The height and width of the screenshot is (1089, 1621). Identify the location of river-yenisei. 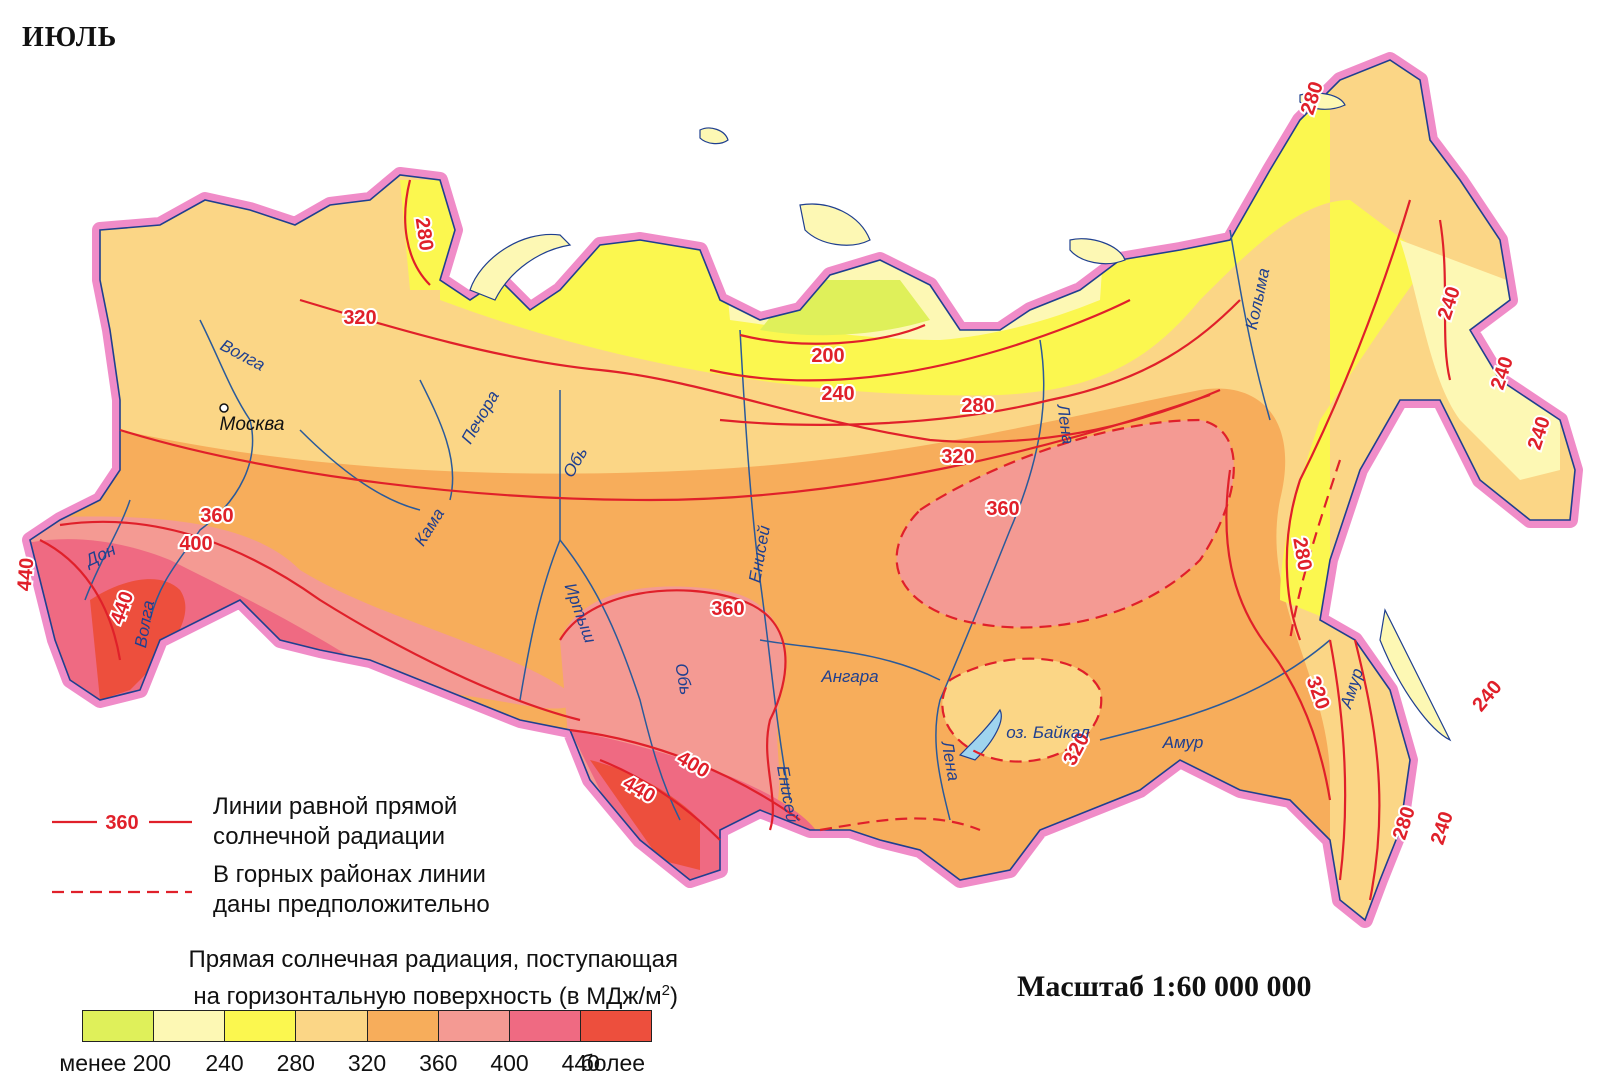
(765, 565).